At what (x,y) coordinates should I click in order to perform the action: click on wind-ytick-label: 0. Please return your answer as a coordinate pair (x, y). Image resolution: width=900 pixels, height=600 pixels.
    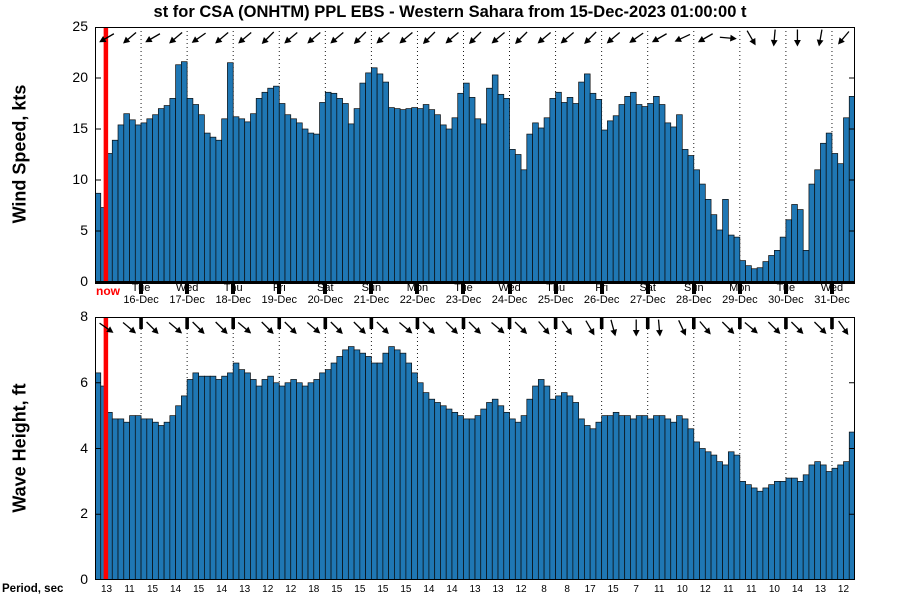
    Looking at the image, I should click on (84, 281).